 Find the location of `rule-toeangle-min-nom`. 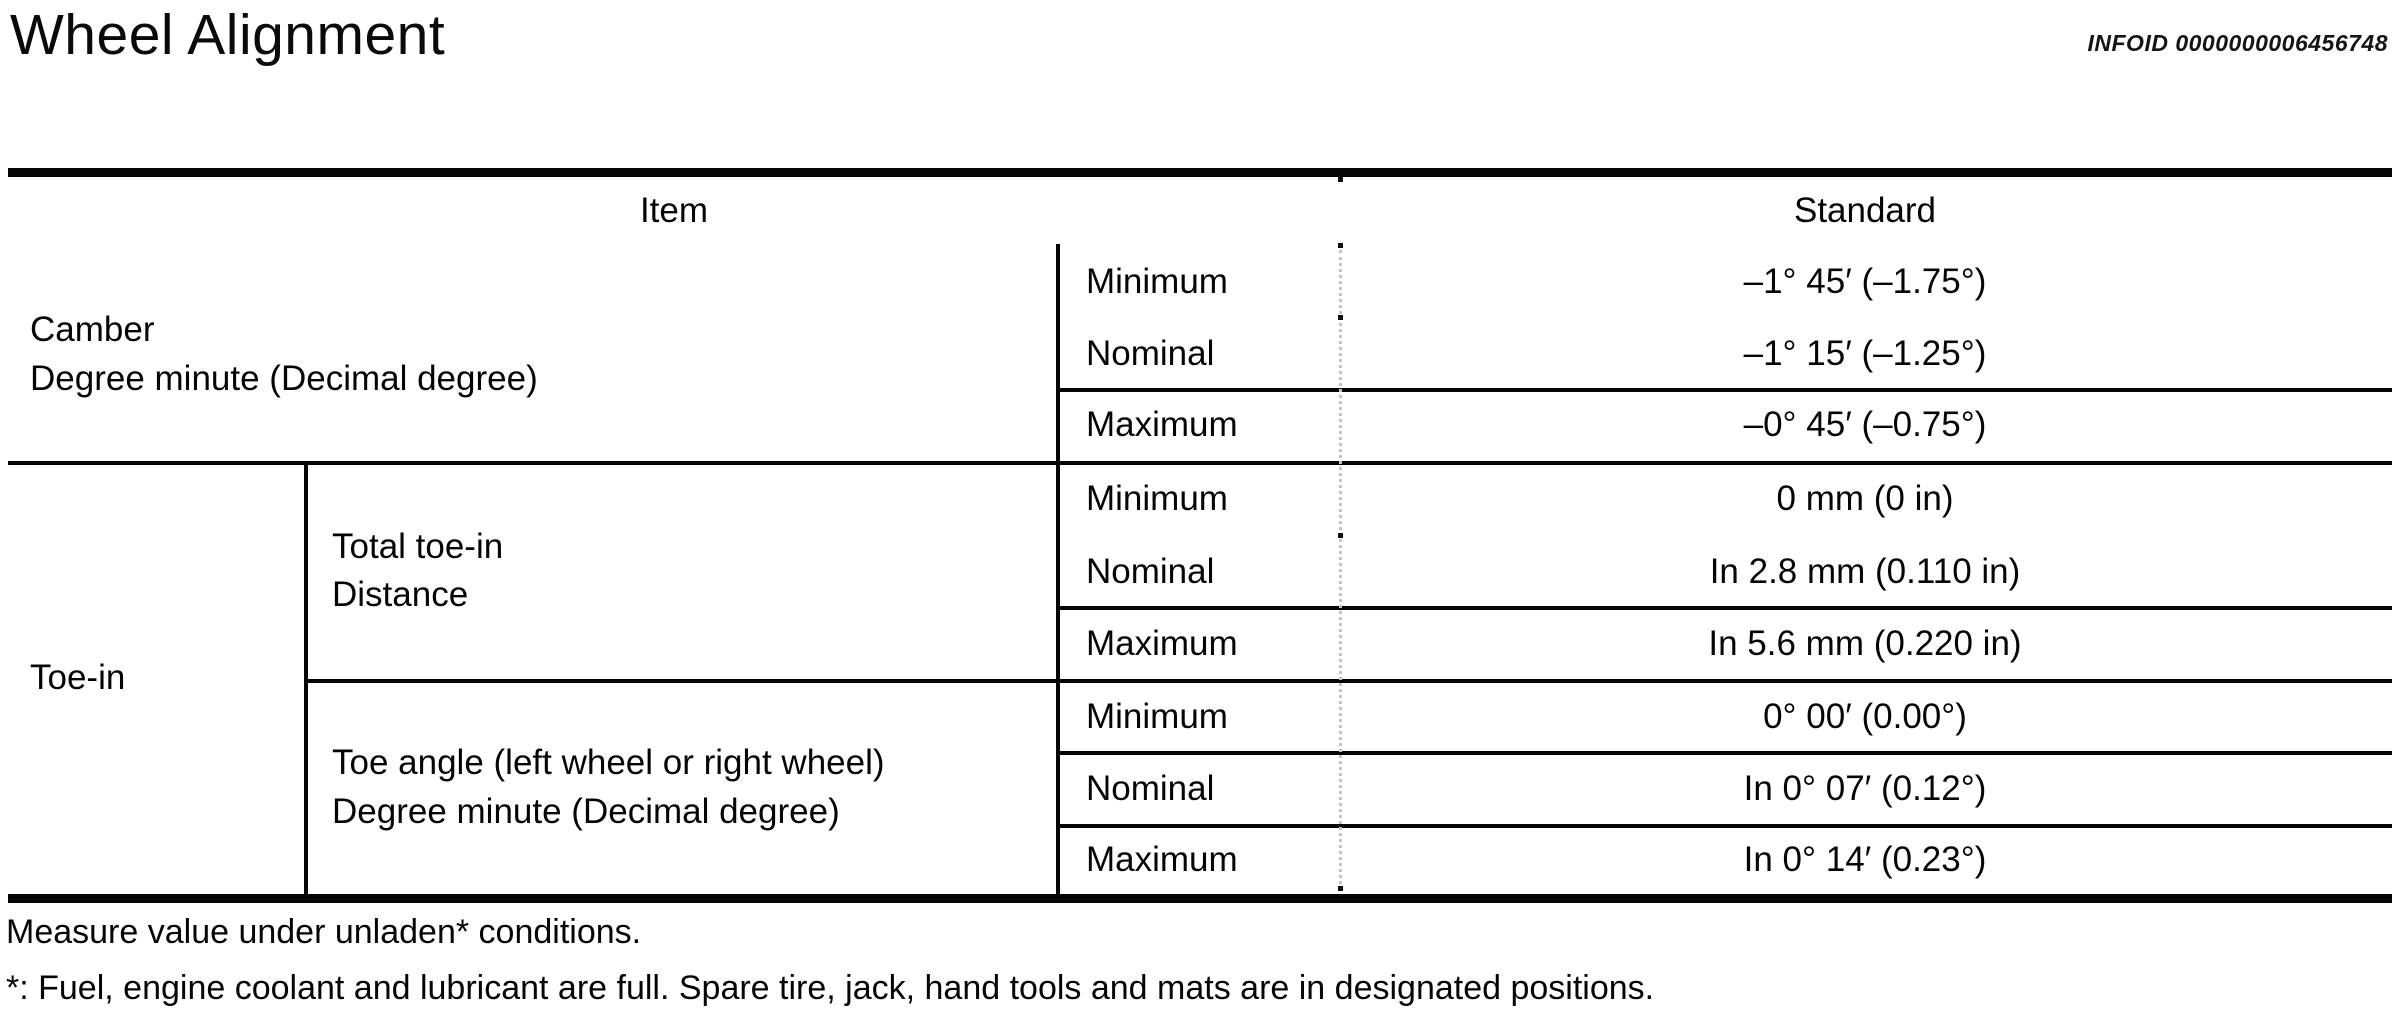

rule-toeangle-min-nom is located at coordinates (1724, 753).